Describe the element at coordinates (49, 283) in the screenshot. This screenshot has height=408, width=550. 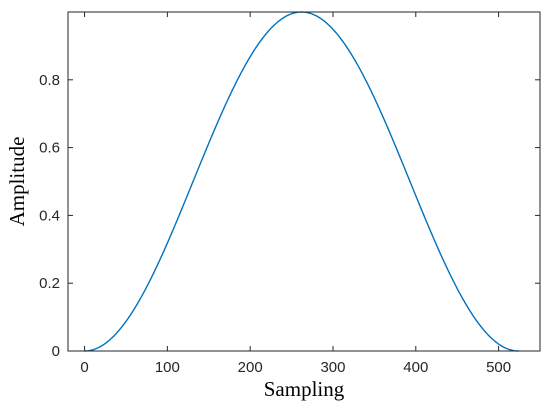
I see `y-tick-label: 0.2` at that location.